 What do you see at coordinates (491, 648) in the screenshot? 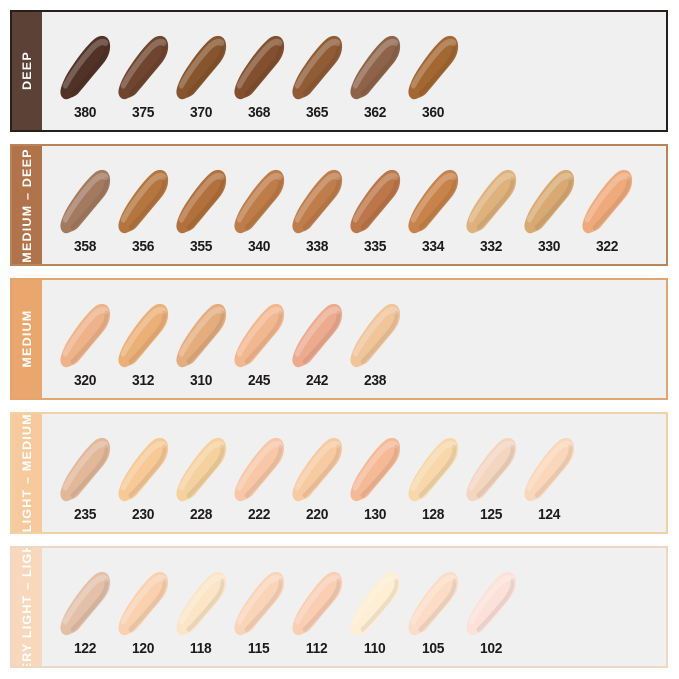
I see `shade-number: 102` at bounding box center [491, 648].